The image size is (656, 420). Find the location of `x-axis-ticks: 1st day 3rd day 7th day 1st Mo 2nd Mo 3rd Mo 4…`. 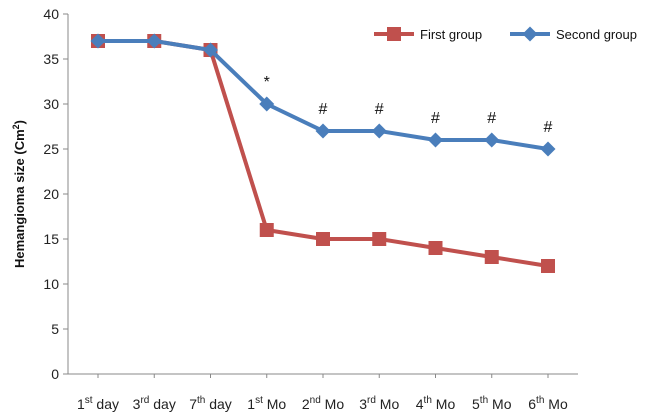

x-axis-ticks: 1st day 3rd day 7th day 1st Mo 2nd Mo 3rd Mo 4… is located at coordinates (322, 393).